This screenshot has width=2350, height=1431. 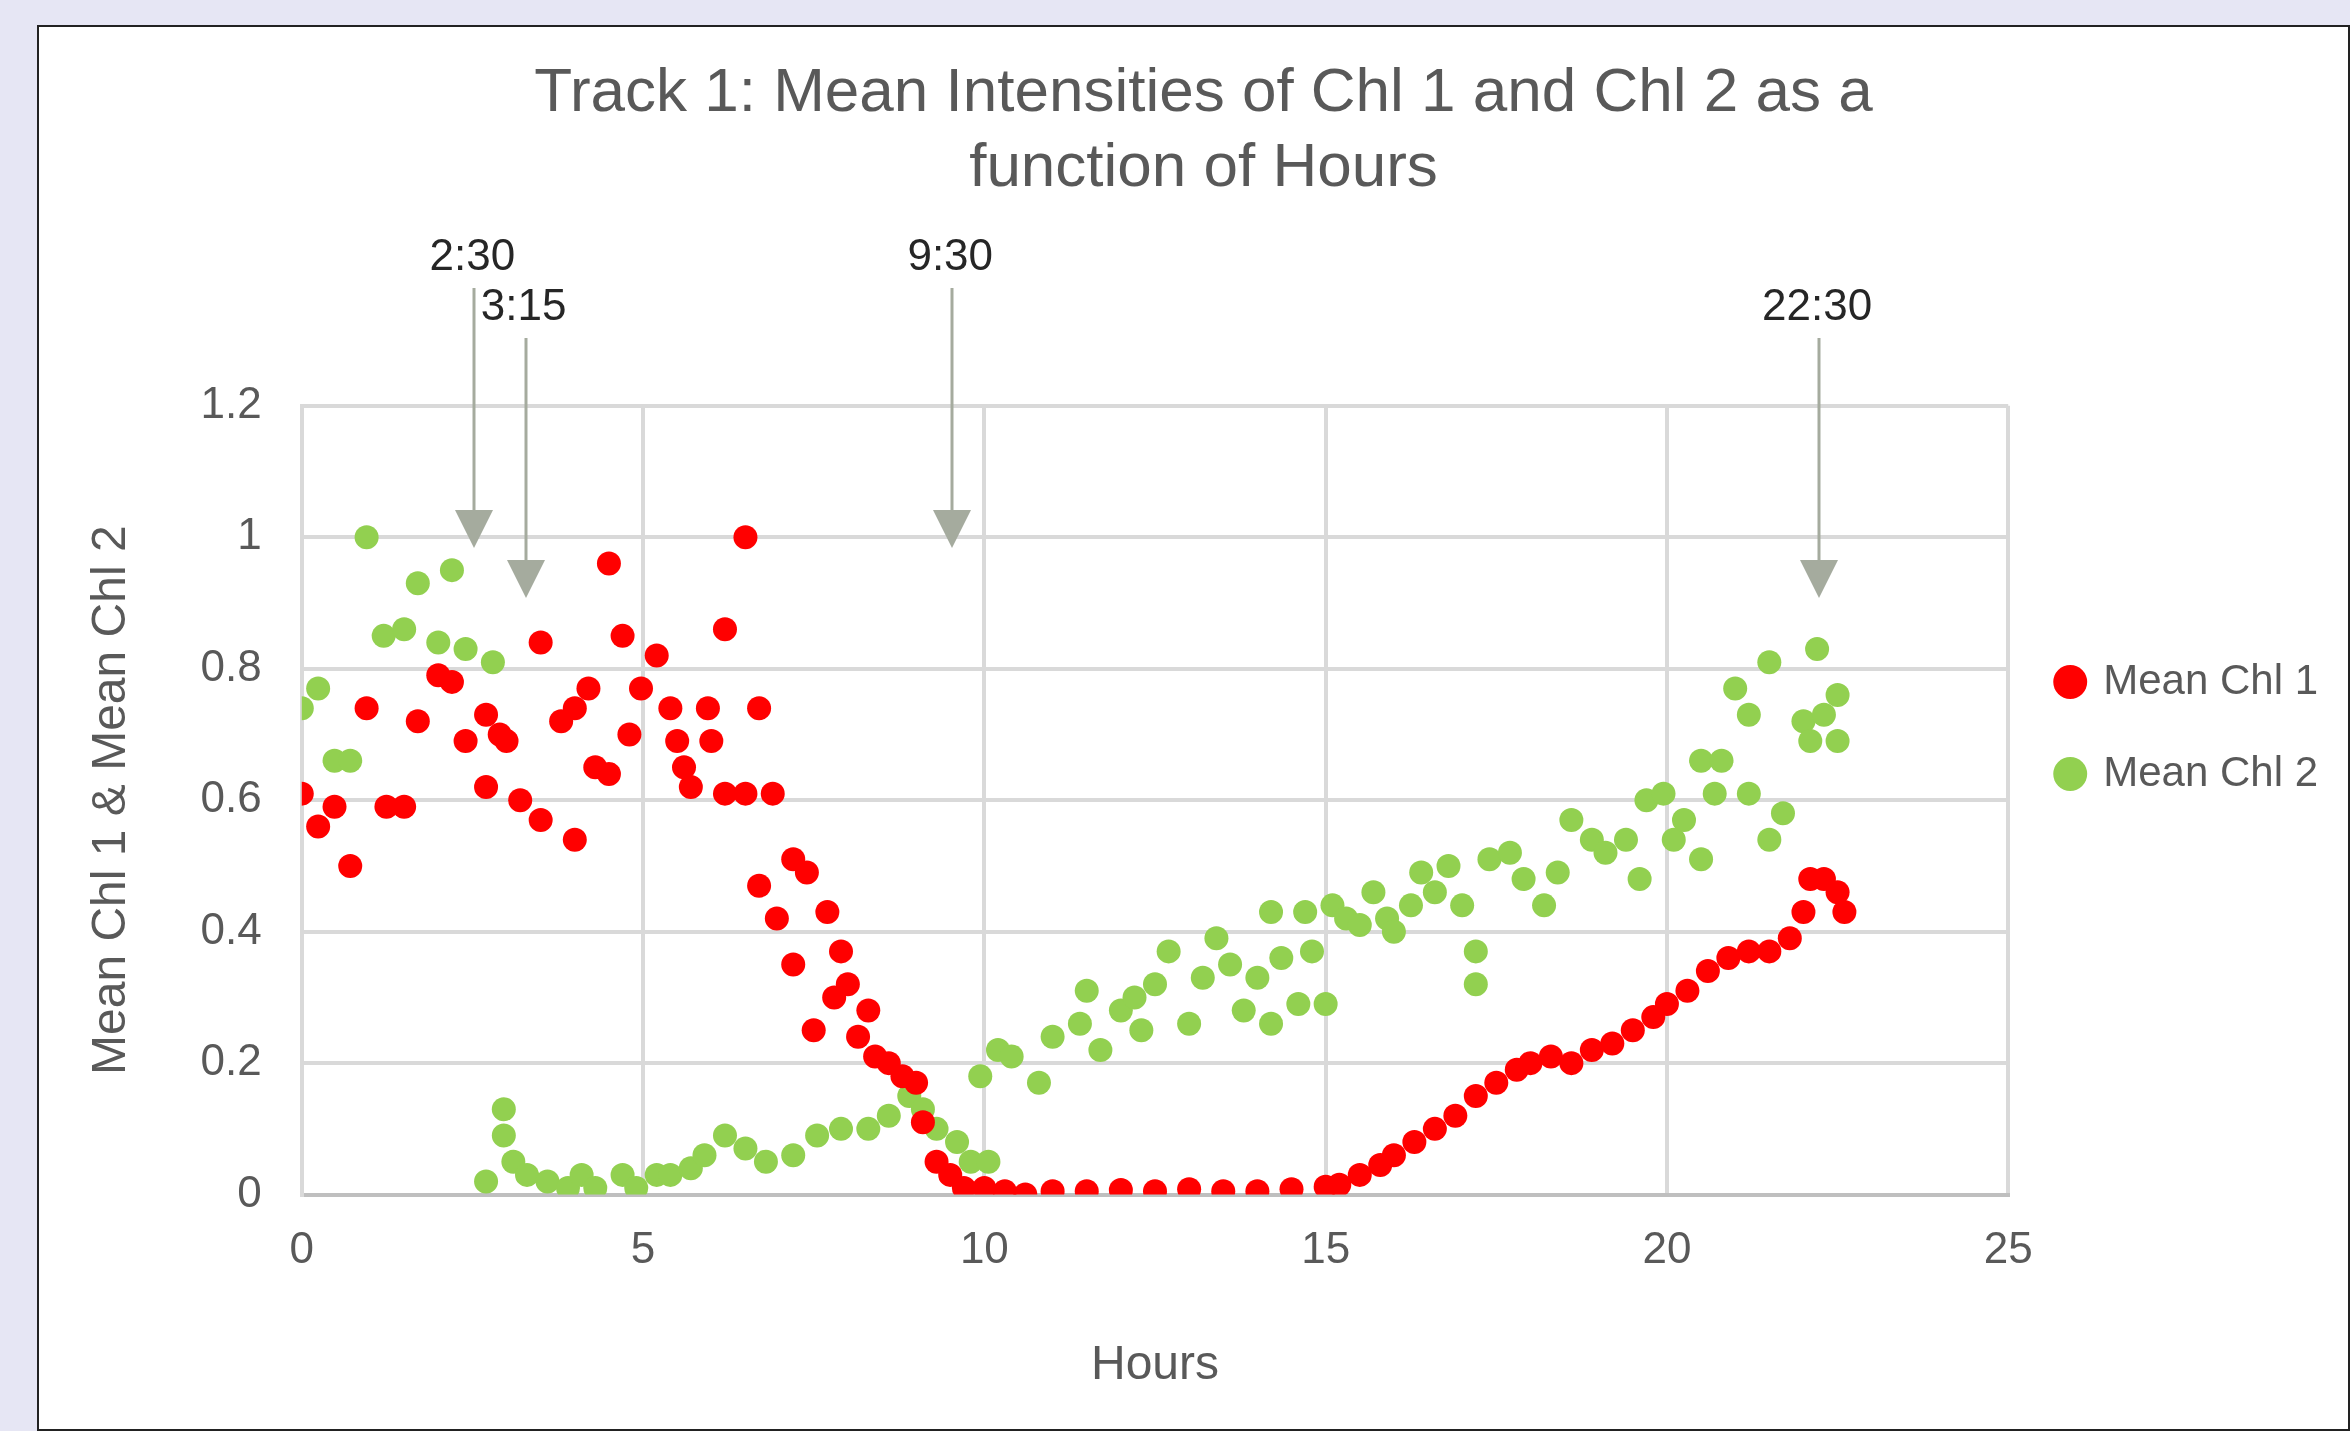 What do you see at coordinates (1817, 304) in the screenshot?
I see `ref-line-label: 22:30` at bounding box center [1817, 304].